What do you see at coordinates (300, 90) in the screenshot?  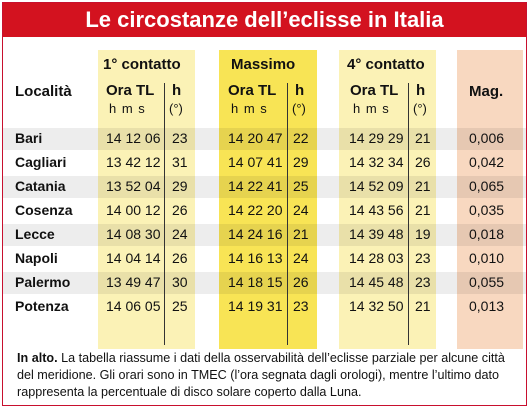 I see `header-max-h: h` at bounding box center [300, 90].